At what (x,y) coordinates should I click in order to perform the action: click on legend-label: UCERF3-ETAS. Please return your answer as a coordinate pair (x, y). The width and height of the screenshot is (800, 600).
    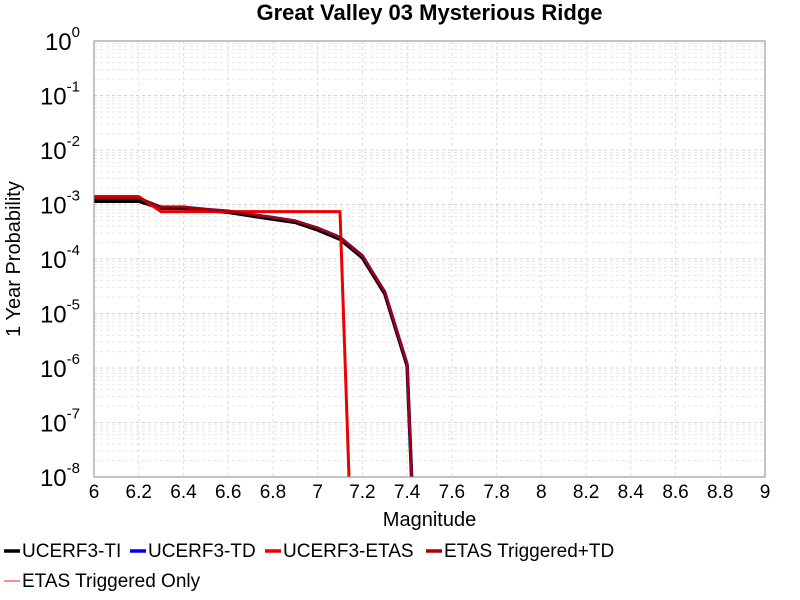
    Looking at the image, I should click on (348, 551).